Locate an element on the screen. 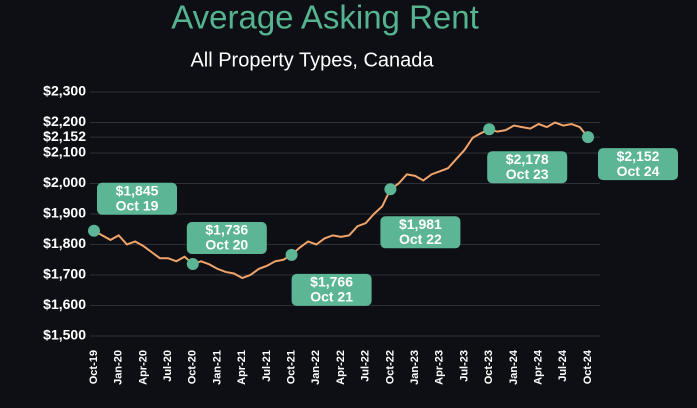  x-tick-label: Oct-24 is located at coordinates (588, 366).